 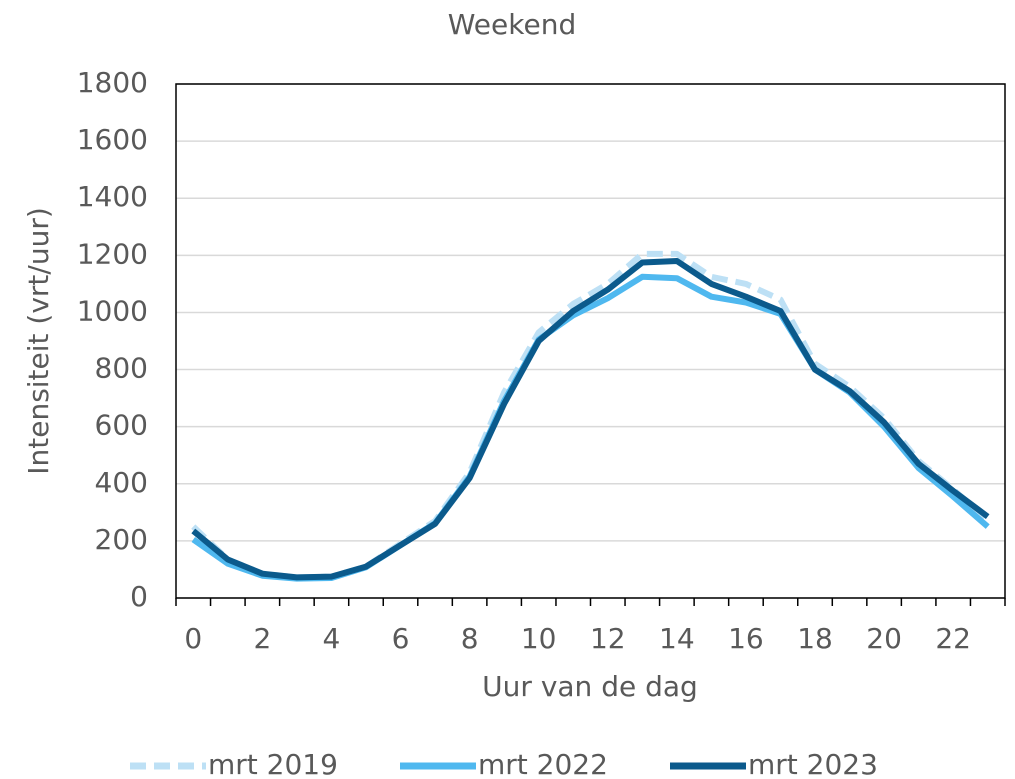 What do you see at coordinates (262, 638) in the screenshot?
I see `x-tick-label: 2` at bounding box center [262, 638].